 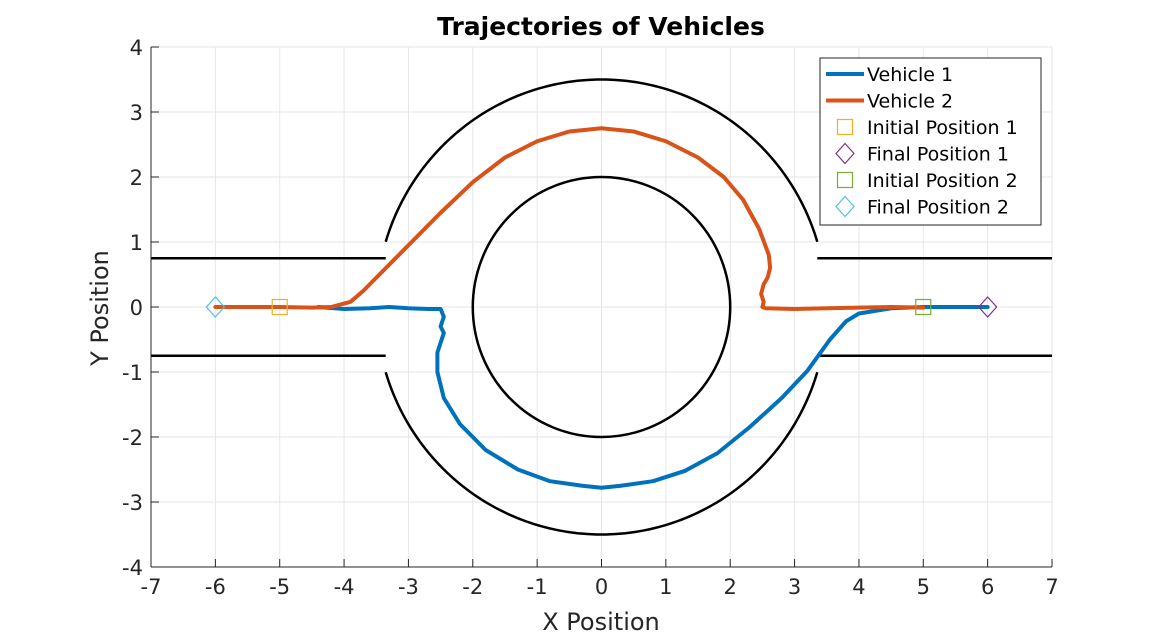 What do you see at coordinates (942, 128) in the screenshot?
I see `legend-label-initial-position-1: Initial Position 1` at bounding box center [942, 128].